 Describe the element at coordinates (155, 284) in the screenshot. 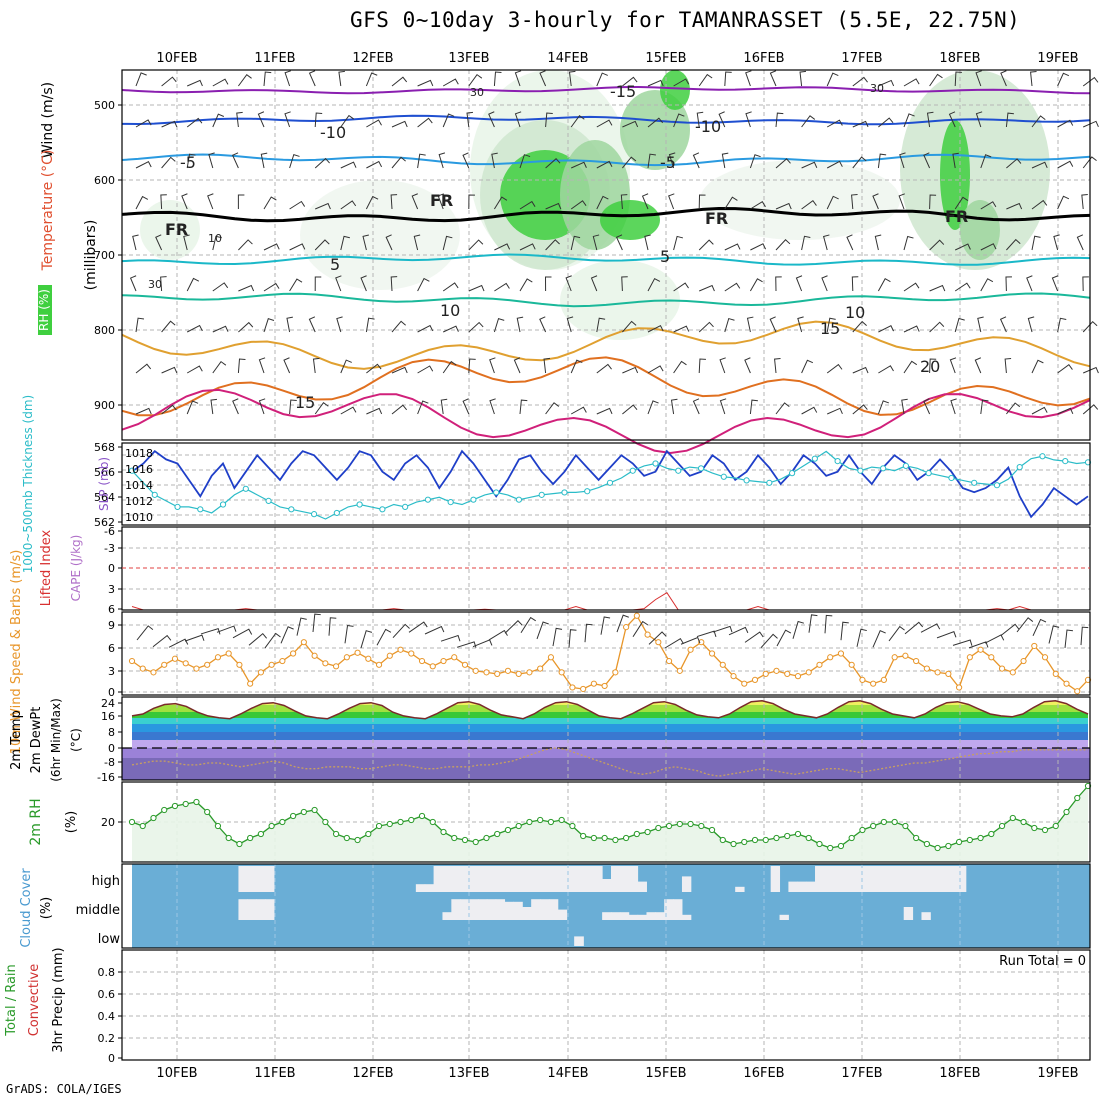

I see `contour-label: 30` at that location.